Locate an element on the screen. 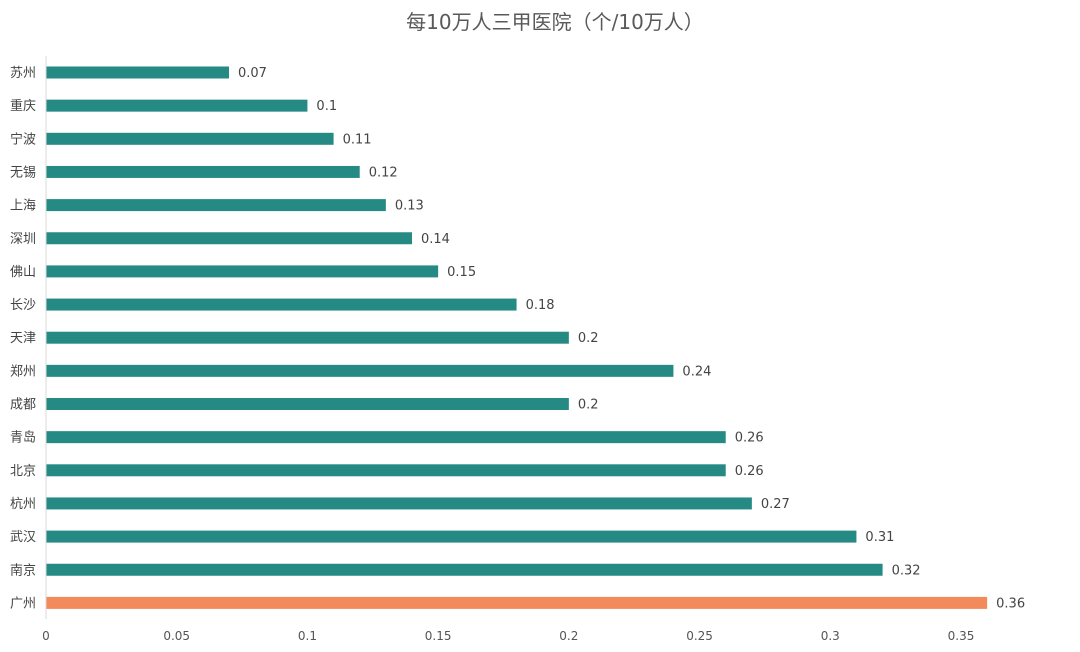 The height and width of the screenshot is (652, 1080). category-label: 广州 is located at coordinates (23, 603).